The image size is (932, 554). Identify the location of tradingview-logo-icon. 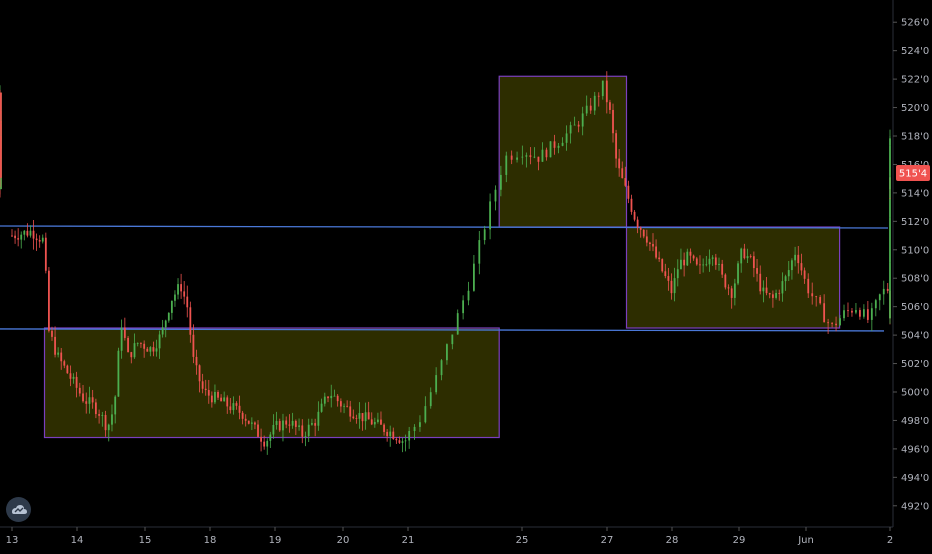
(18, 509).